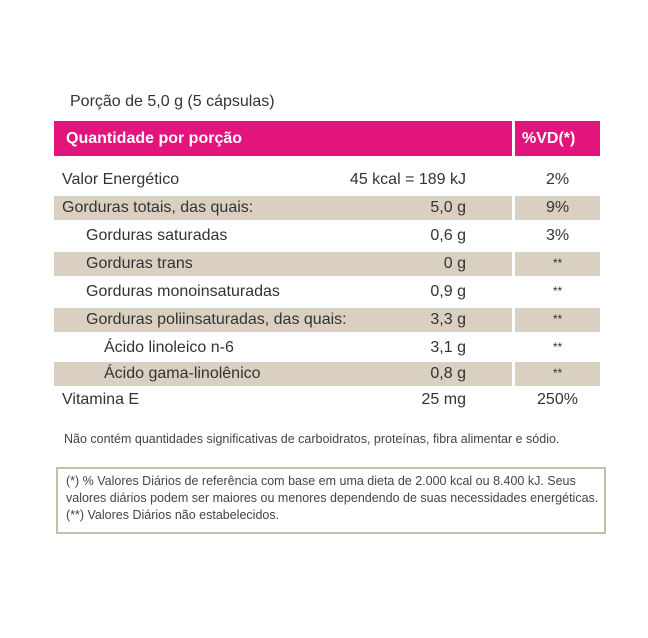 The width and height of the screenshot is (648, 638). What do you see at coordinates (121, 179) in the screenshot?
I see `nutrient-name: Valor Energético` at bounding box center [121, 179].